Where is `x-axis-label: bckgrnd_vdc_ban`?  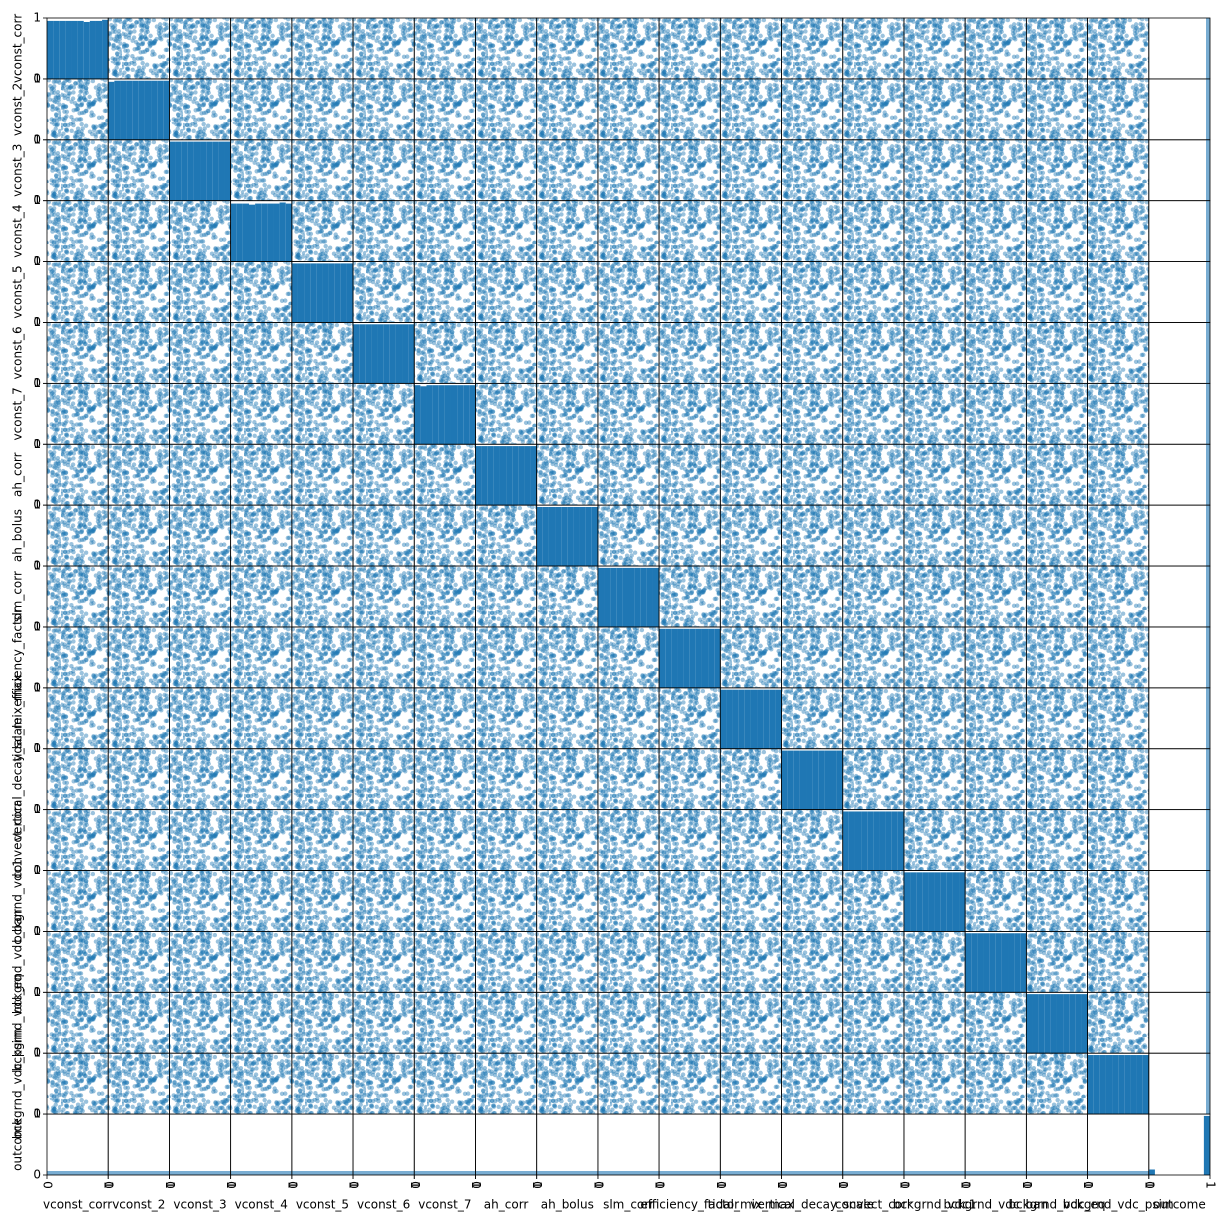
x-axis-label: bckgrnd_vdc_ban is located at coordinates (995, 1205).